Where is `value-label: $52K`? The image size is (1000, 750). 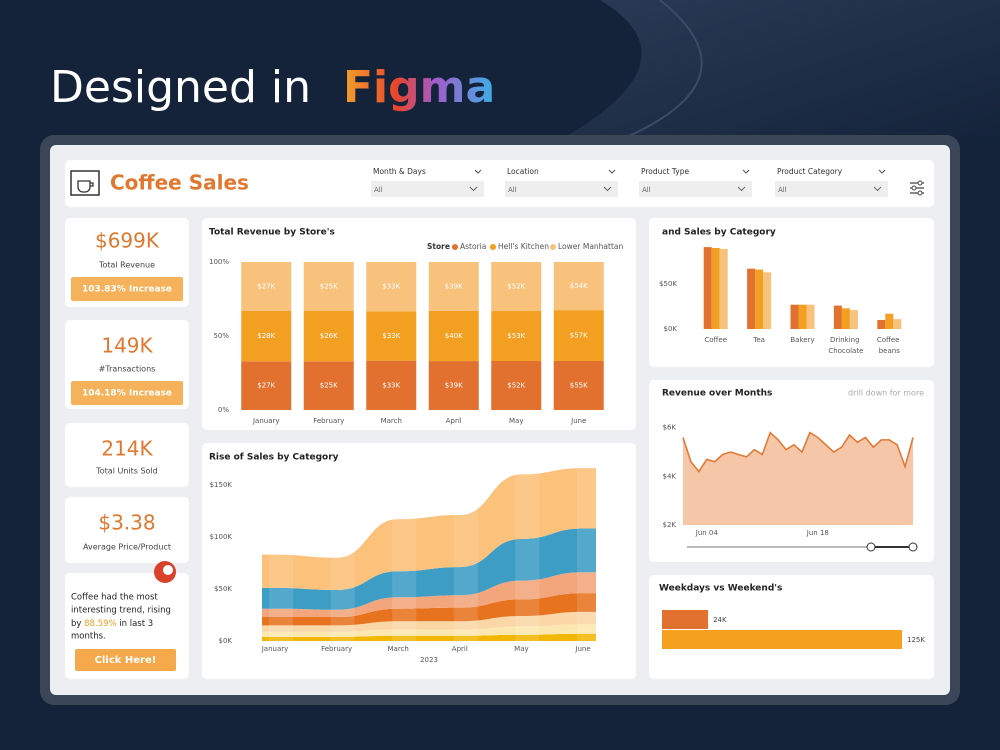
value-label: $52K is located at coordinates (516, 385).